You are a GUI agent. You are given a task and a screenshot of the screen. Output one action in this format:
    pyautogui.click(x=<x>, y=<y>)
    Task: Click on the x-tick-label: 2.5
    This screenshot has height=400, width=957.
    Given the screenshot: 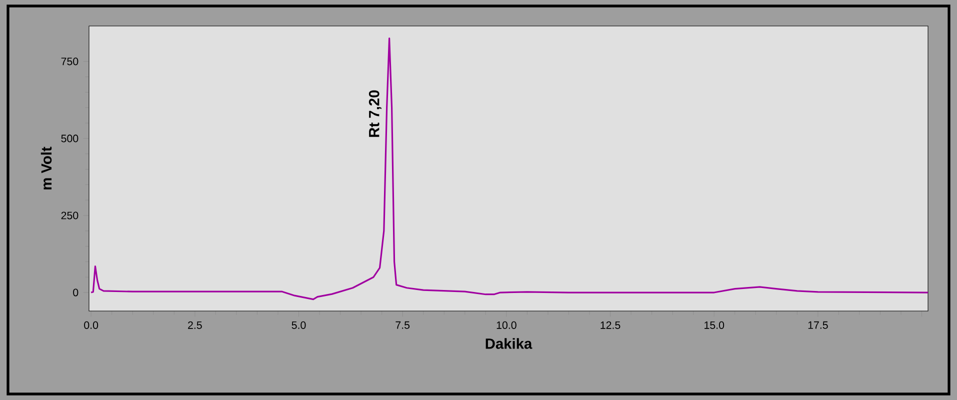 What is the action you would take?
    pyautogui.click(x=195, y=325)
    